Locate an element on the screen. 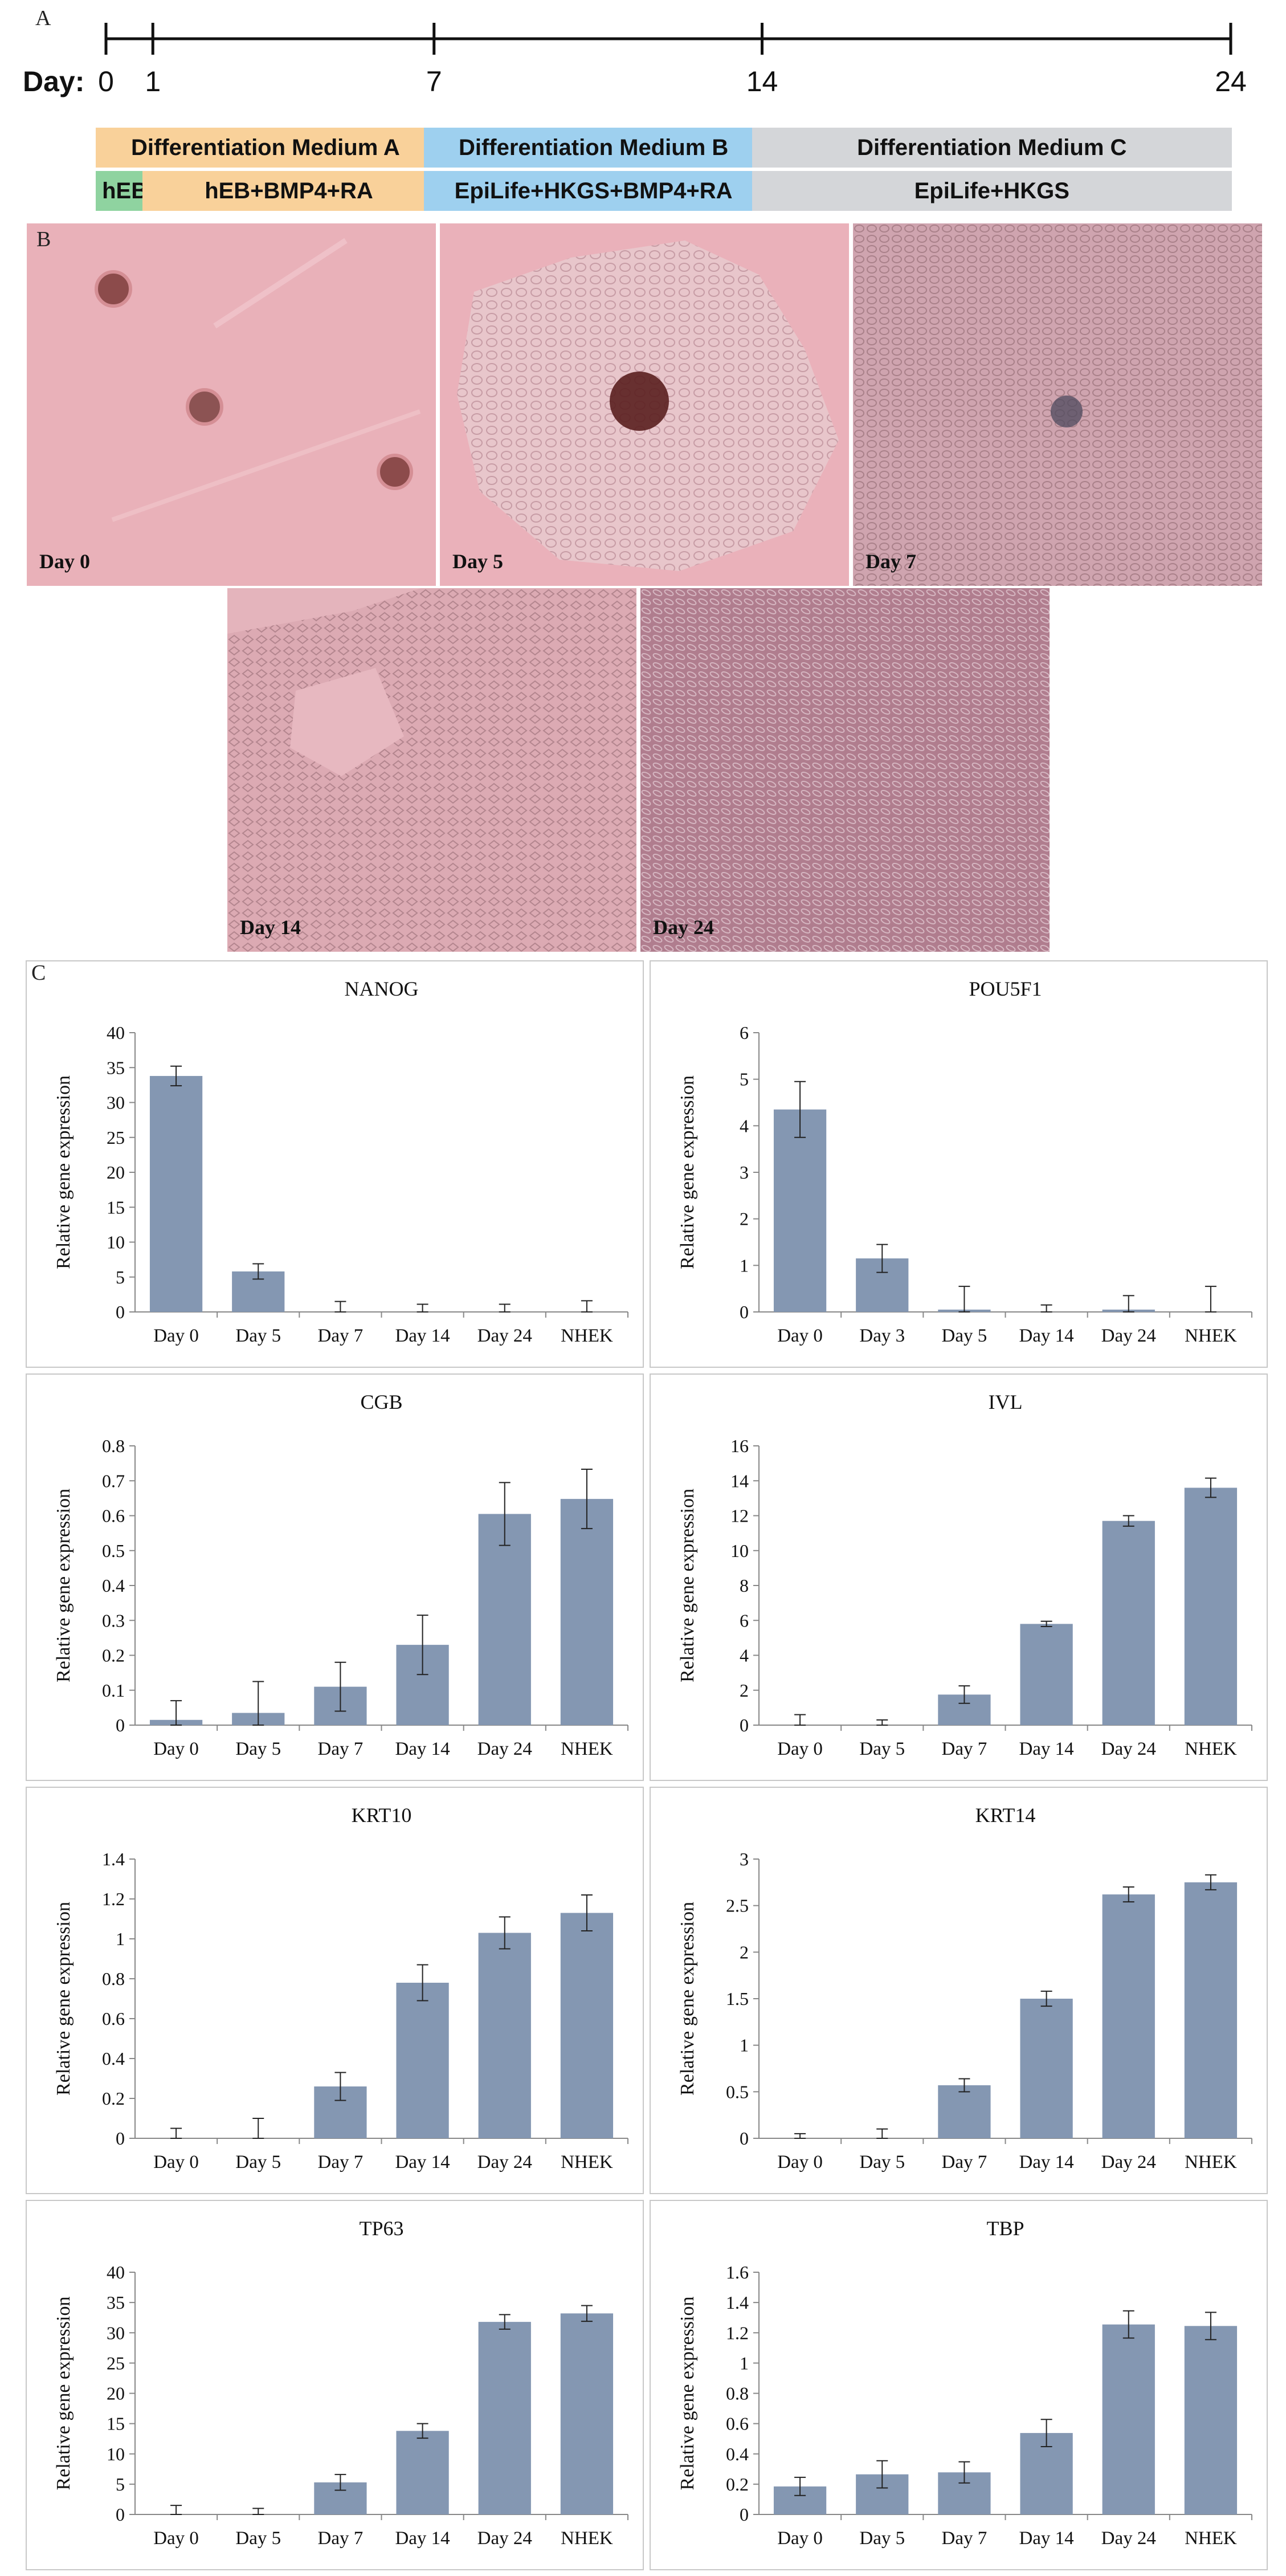  medium-bar: Differentiation Medium A is located at coordinates (265, 148).